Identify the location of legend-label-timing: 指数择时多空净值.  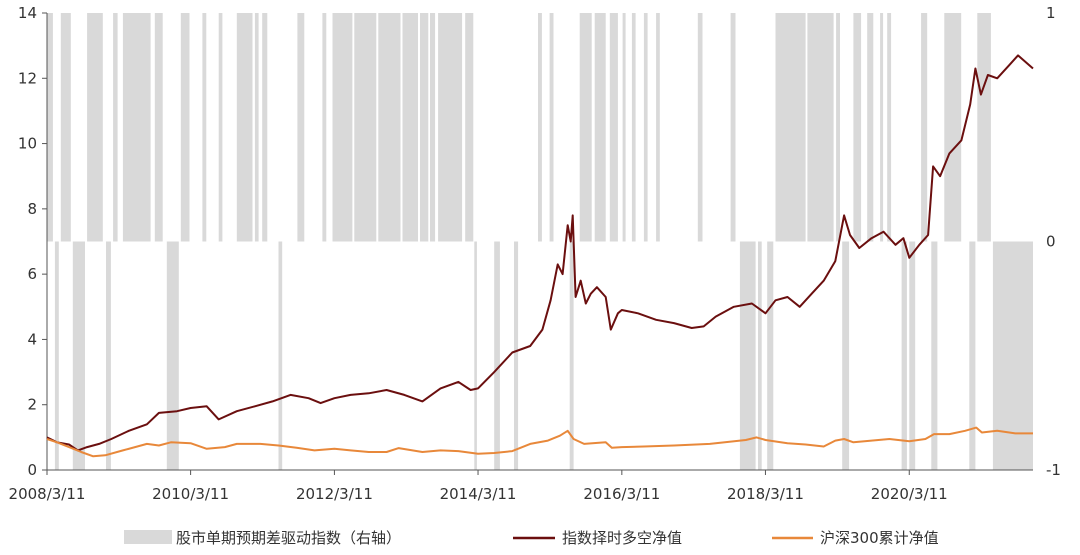
(622, 538).